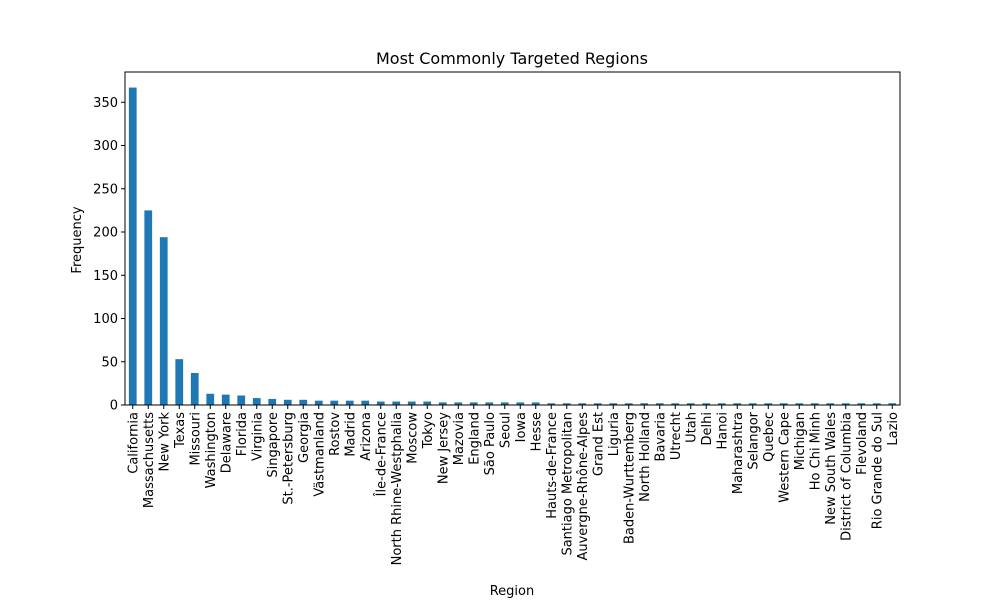  Describe the element at coordinates (721, 404) in the screenshot. I see `bar-hanoi` at that location.